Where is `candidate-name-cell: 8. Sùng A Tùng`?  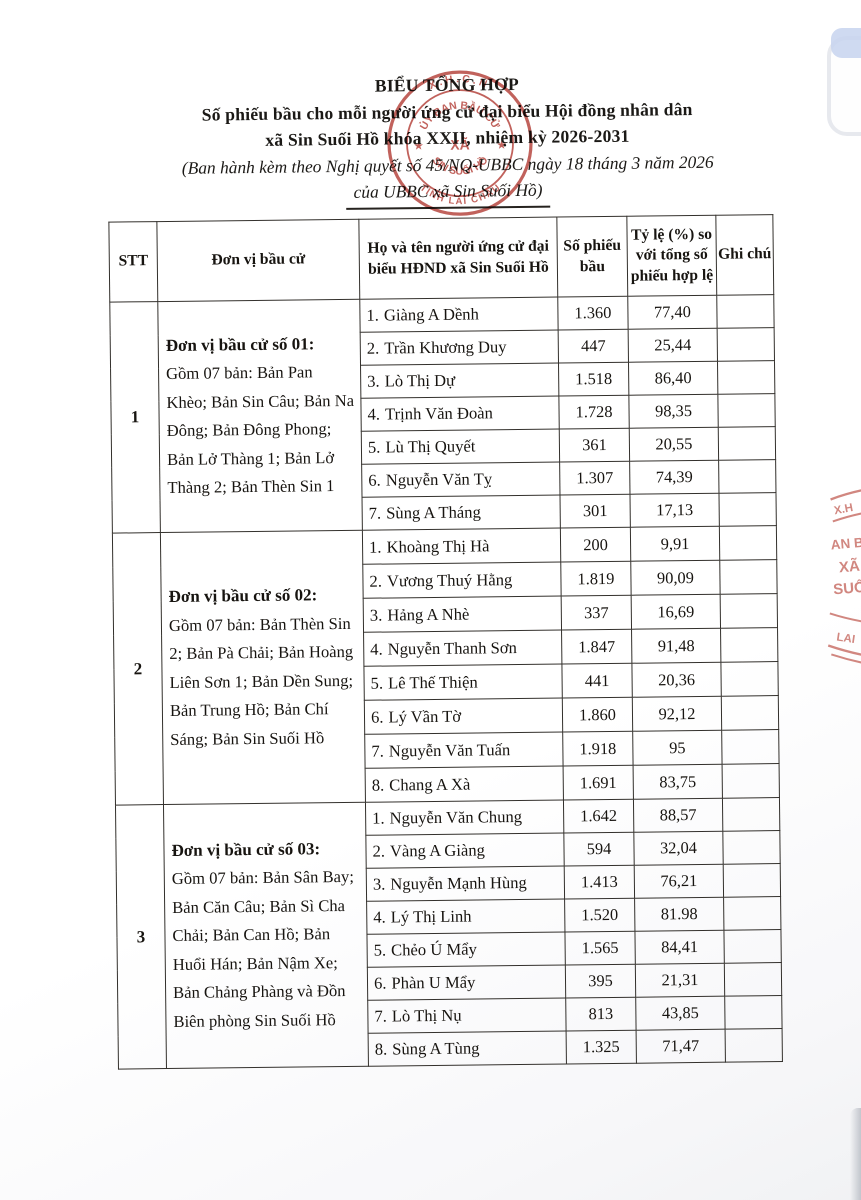
candidate-name-cell: 8. Sùng A Tùng is located at coordinates (467, 1048).